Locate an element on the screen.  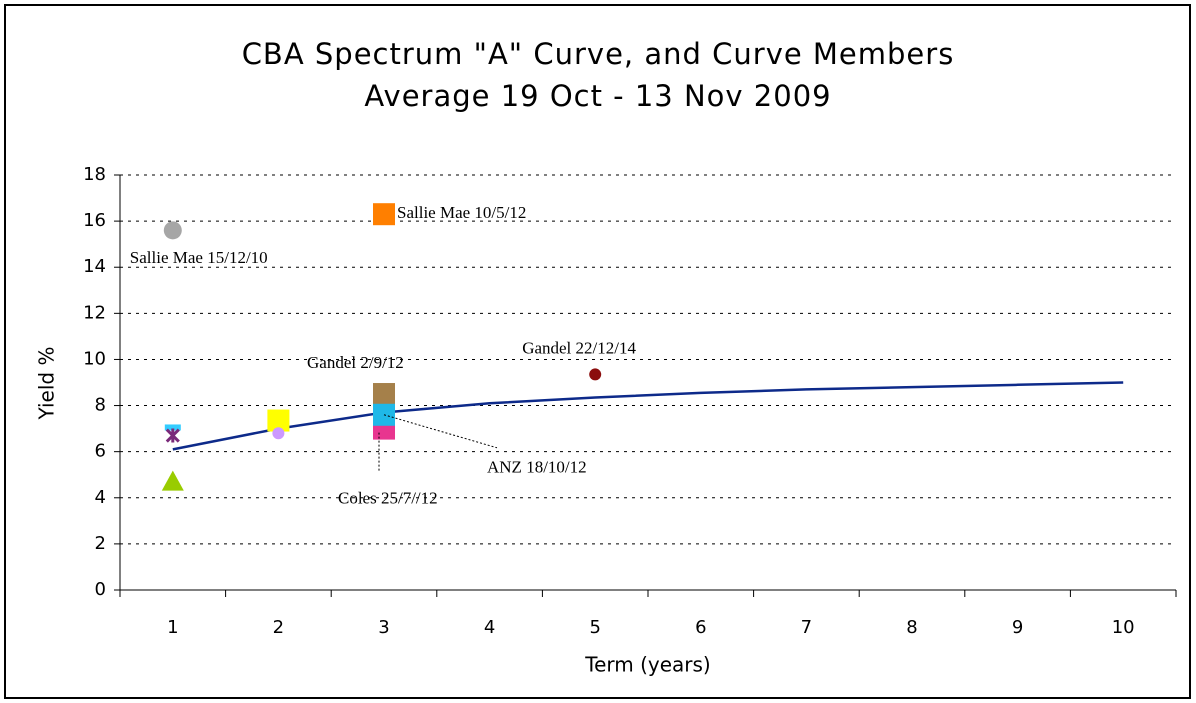
x-tick-label: 5 is located at coordinates (594, 627).